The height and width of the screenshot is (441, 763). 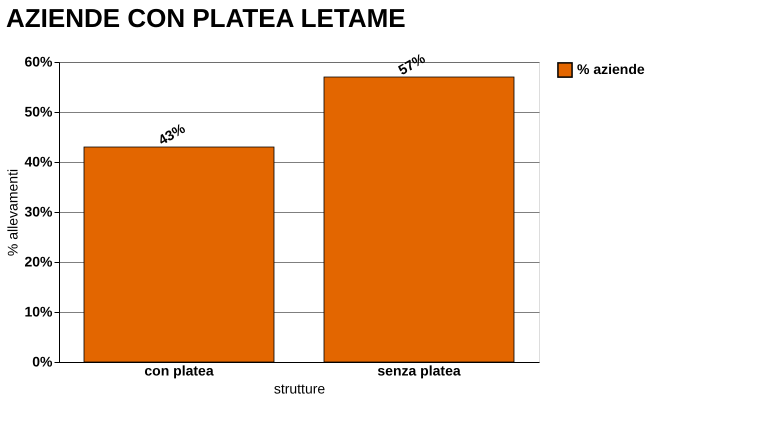 I want to click on chart-title: AZIENDE CON PLATEA LETAME, so click(x=206, y=17).